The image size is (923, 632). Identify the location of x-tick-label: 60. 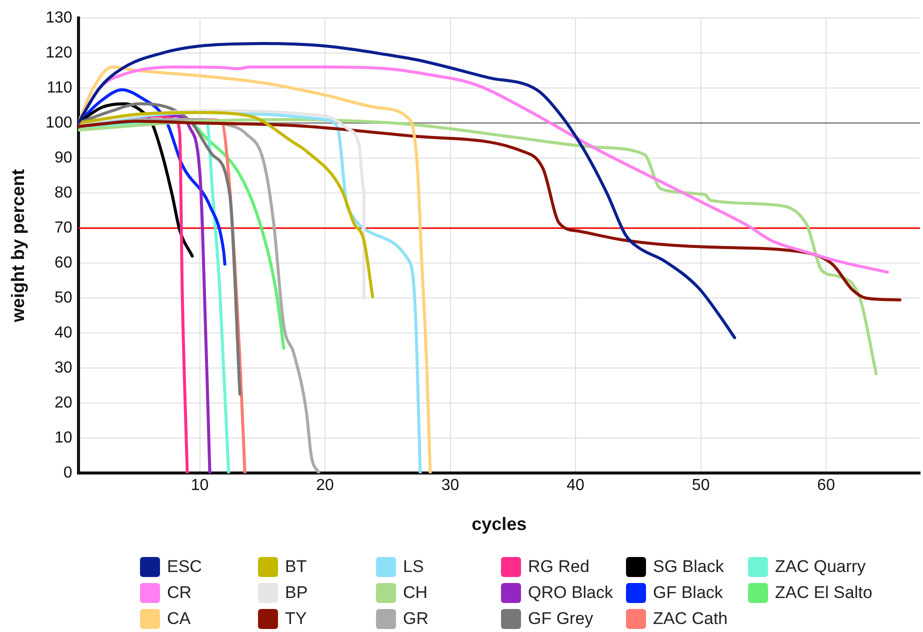
(826, 485).